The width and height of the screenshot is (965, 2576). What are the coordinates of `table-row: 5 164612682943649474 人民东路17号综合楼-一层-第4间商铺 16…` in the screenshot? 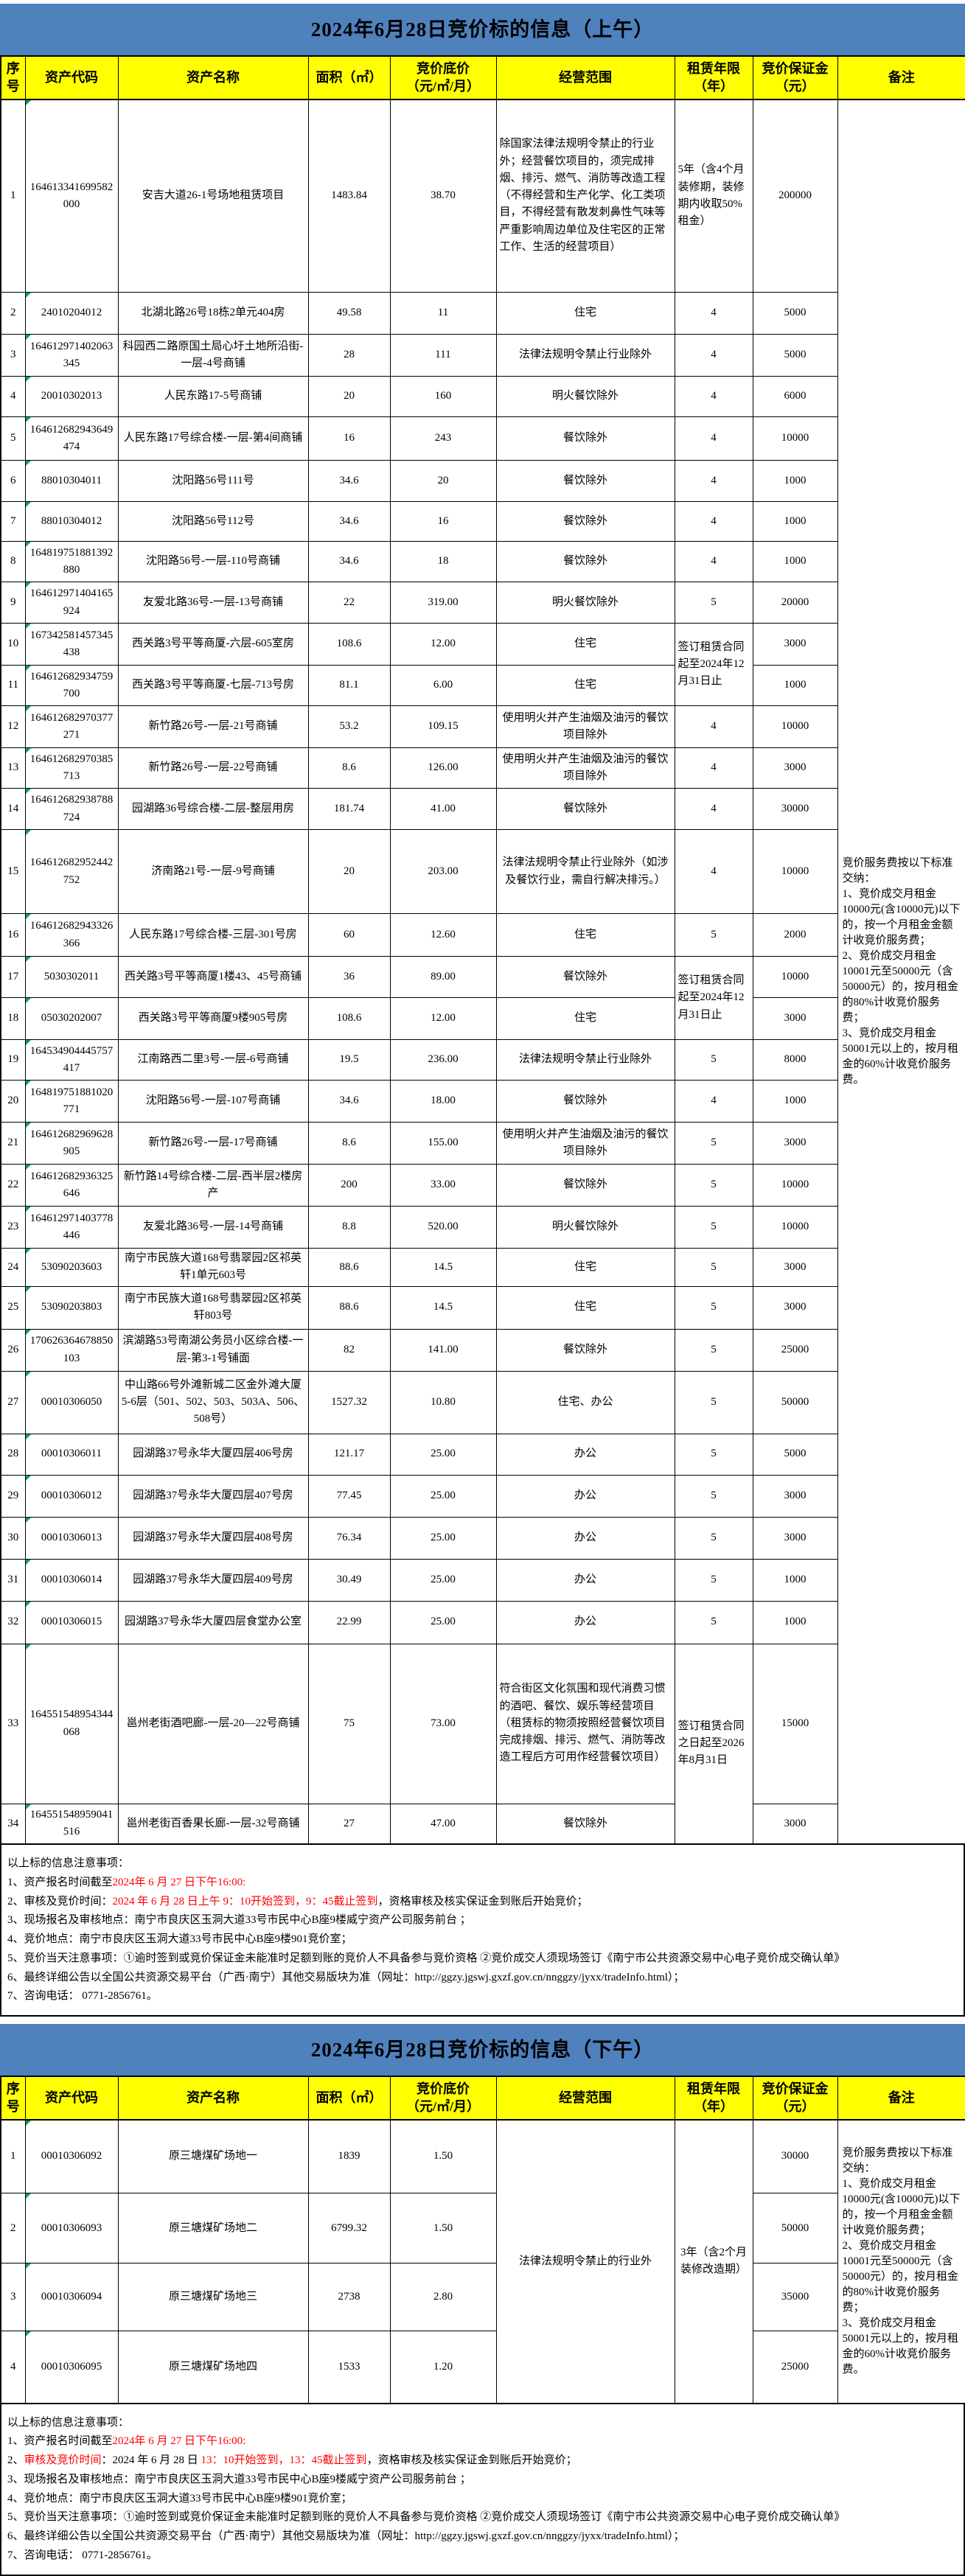 It's located at (482, 438).